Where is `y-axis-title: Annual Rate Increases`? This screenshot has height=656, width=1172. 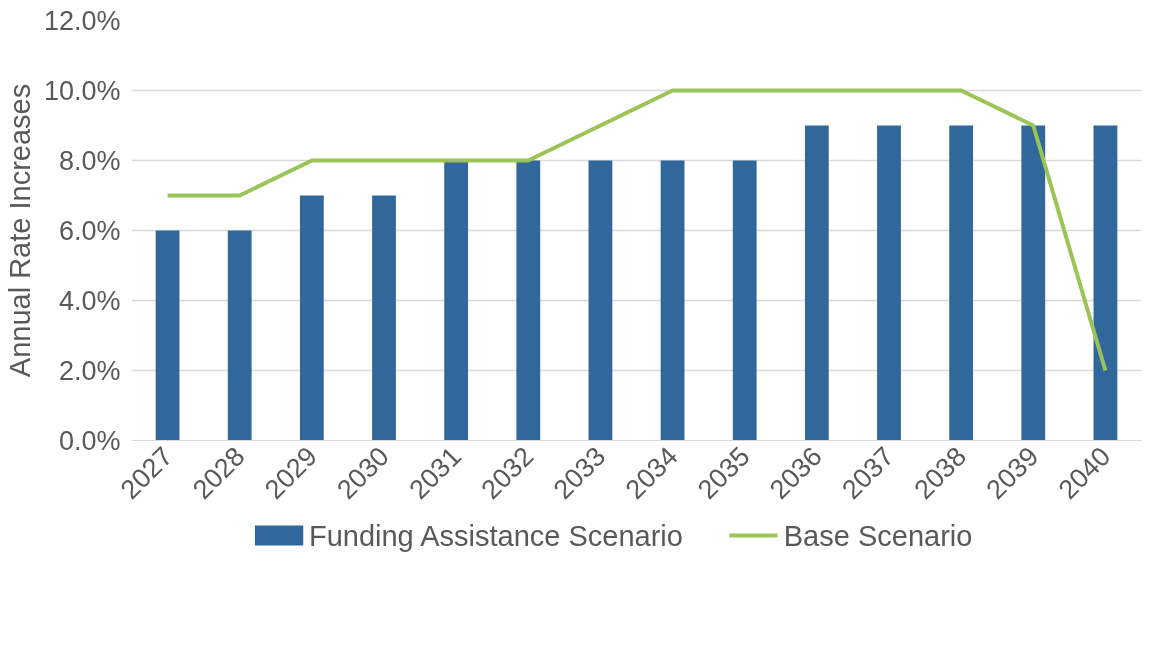 y-axis-title: Annual Rate Increases is located at coordinates (19, 230).